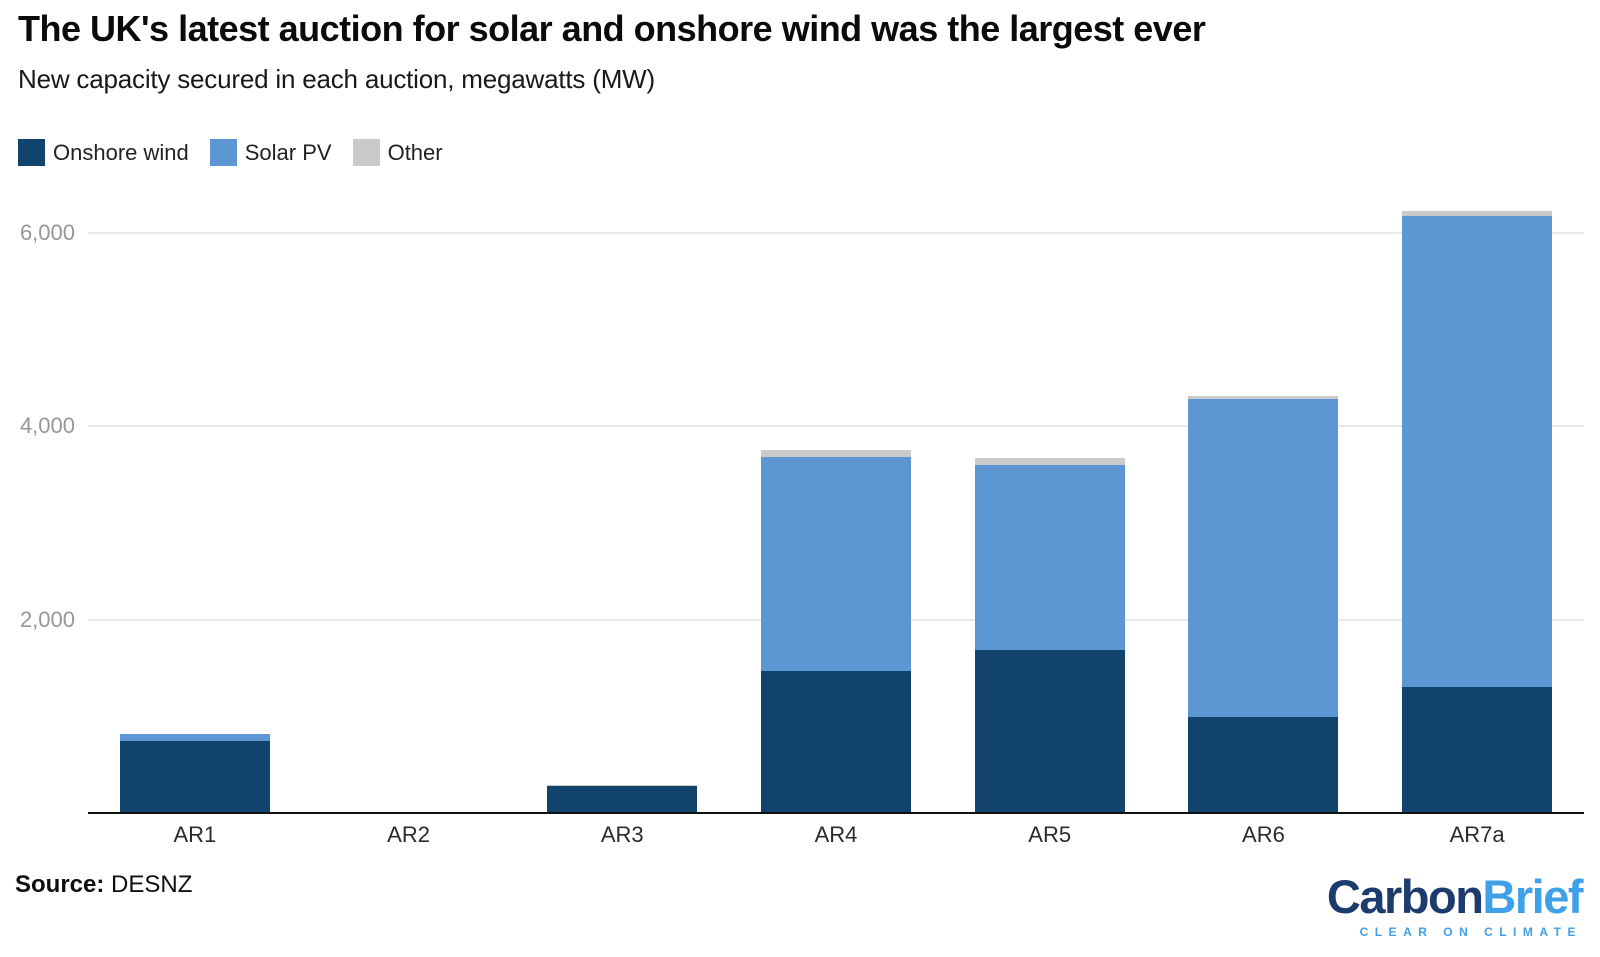  What do you see at coordinates (836, 564) in the screenshot?
I see `bar-AR4-solar-pv` at bounding box center [836, 564].